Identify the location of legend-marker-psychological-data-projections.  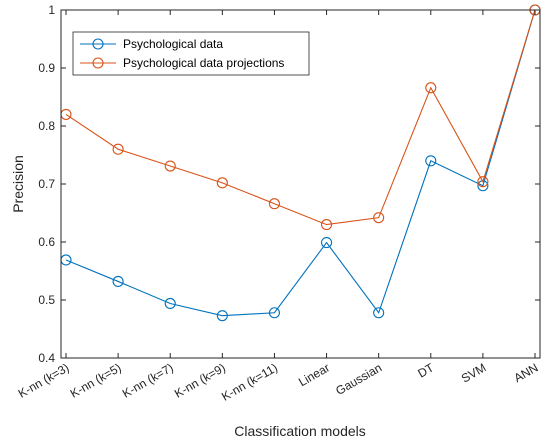
(98, 63).